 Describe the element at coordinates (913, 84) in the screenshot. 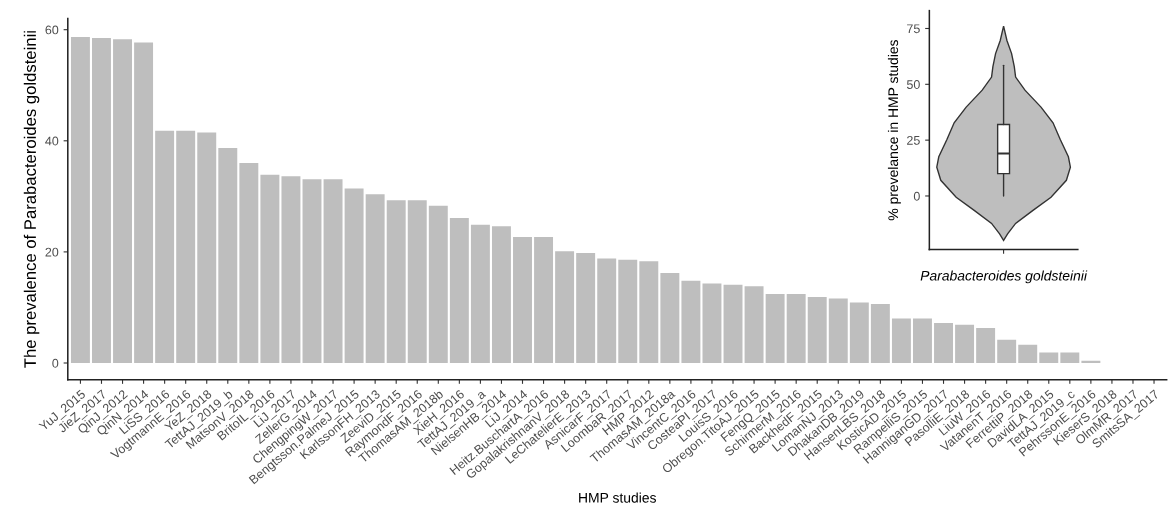

I see `y-tick-label: 50` at that location.